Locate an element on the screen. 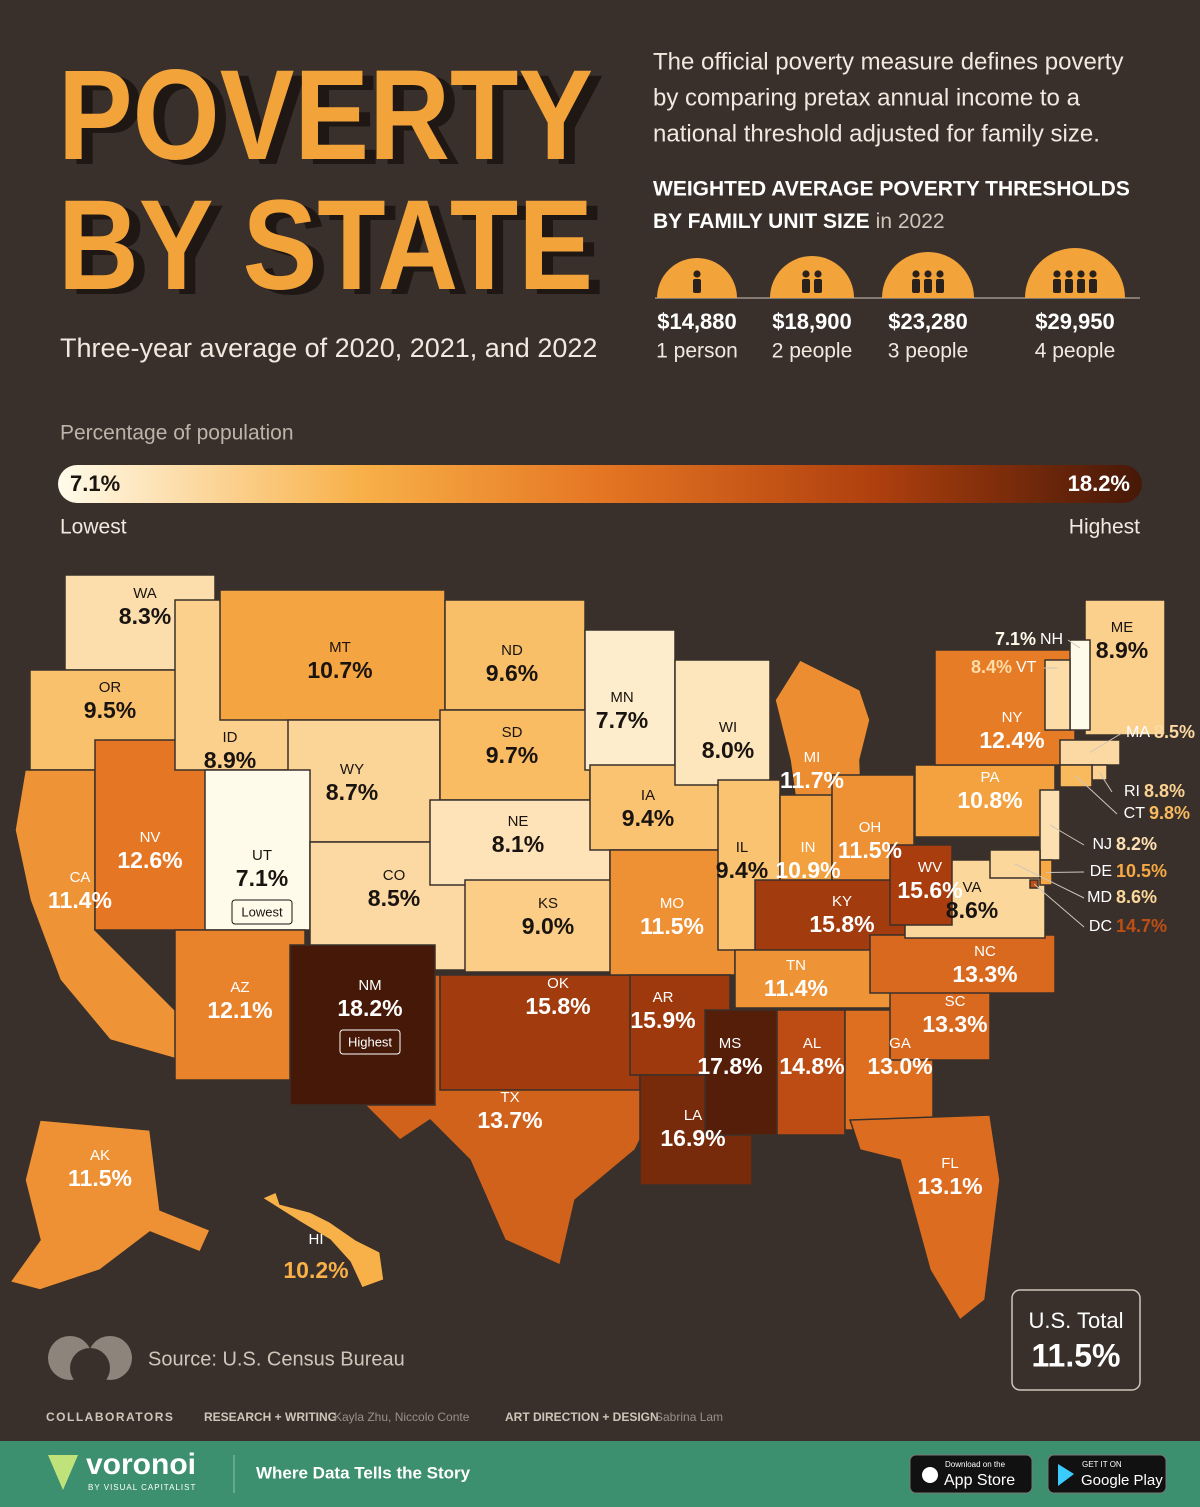  state-code: VT is located at coordinates (1026, 667).